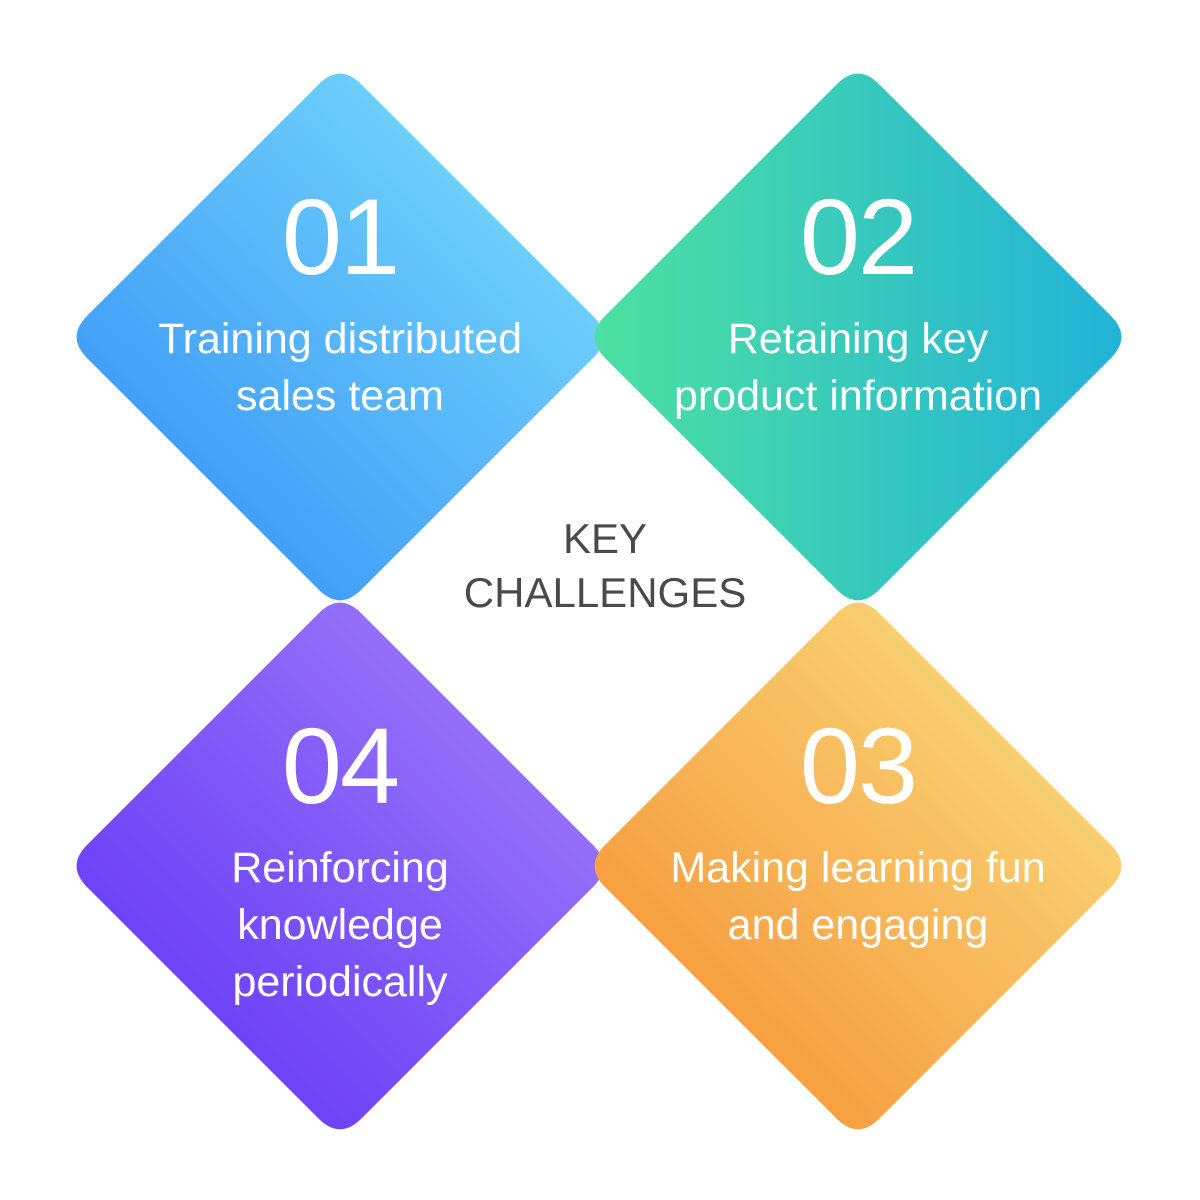 The image size is (1200, 1200). What do you see at coordinates (605, 565) in the screenshot?
I see `center-title: KEY CHALLENGES` at bounding box center [605, 565].